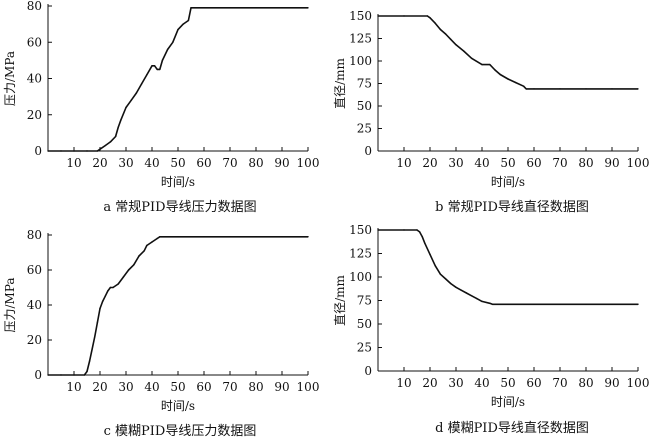 This screenshot has height=440, width=650. Describe the element at coordinates (34, 340) in the screenshot. I see `y-tick-label: 20` at that location.